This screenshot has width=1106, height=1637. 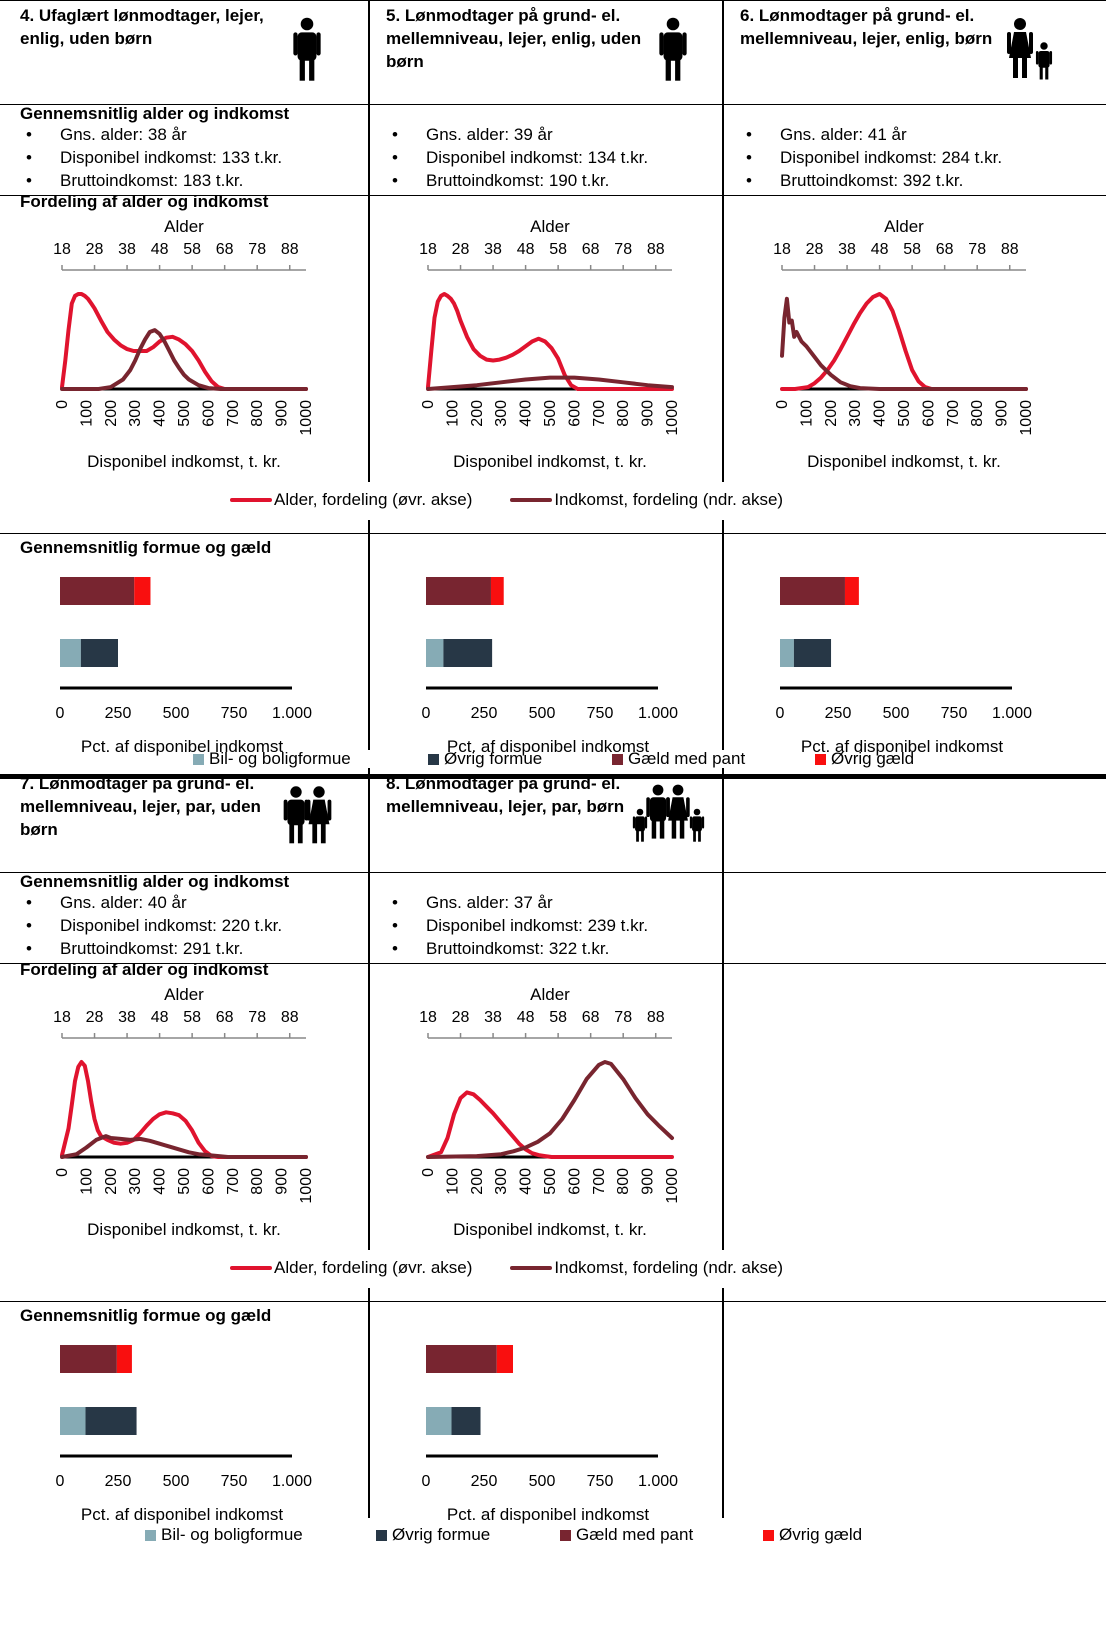 What do you see at coordinates (531, 1268) in the screenshot?
I see `legend-income-swatch` at bounding box center [531, 1268].